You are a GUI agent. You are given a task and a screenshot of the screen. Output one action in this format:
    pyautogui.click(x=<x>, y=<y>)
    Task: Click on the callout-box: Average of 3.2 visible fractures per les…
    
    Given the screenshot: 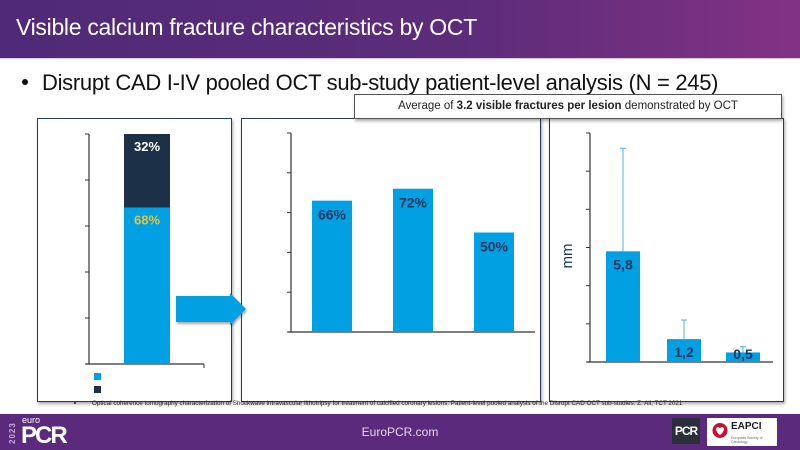 What is the action you would take?
    pyautogui.click(x=568, y=106)
    